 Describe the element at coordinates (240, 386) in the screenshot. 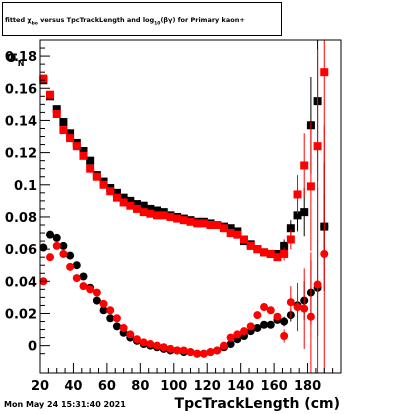

I see `x-tick-label: 140` at that location.